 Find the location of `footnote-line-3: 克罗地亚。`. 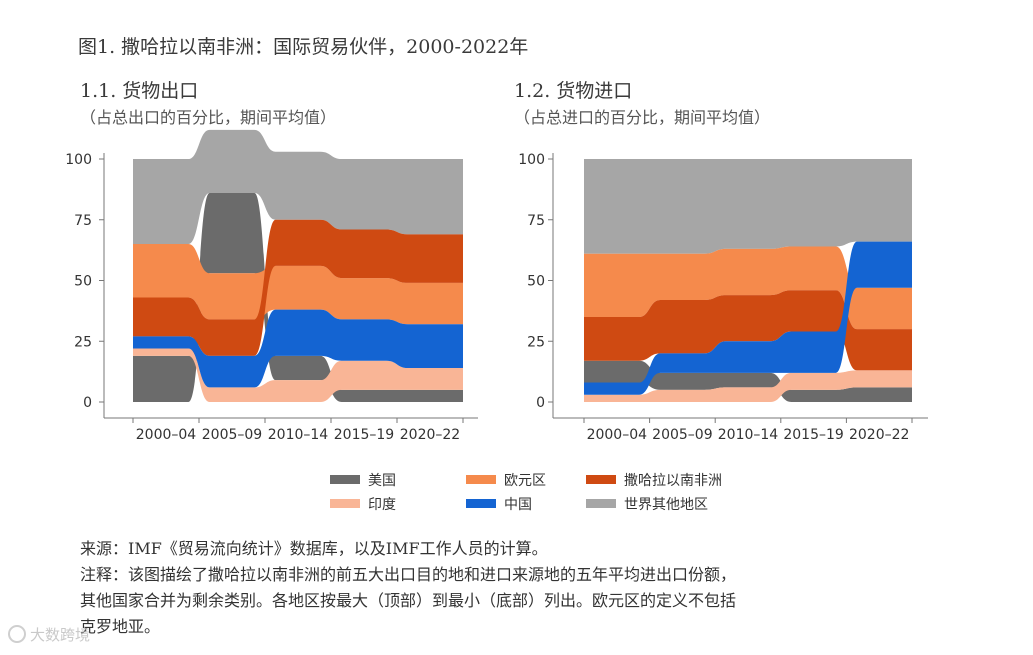

footnote-line-3: 克罗地亚。 is located at coordinates (120, 626).